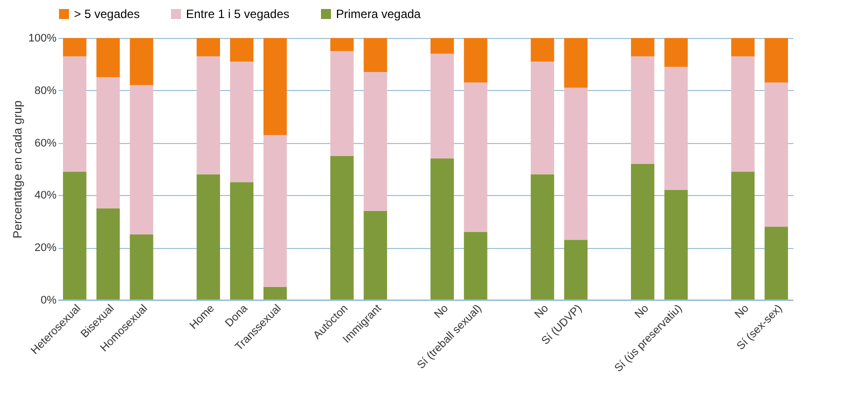 The height and width of the screenshot is (408, 850). What do you see at coordinates (107, 14) in the screenshot?
I see `legend-label: > 5 vegades` at bounding box center [107, 14].